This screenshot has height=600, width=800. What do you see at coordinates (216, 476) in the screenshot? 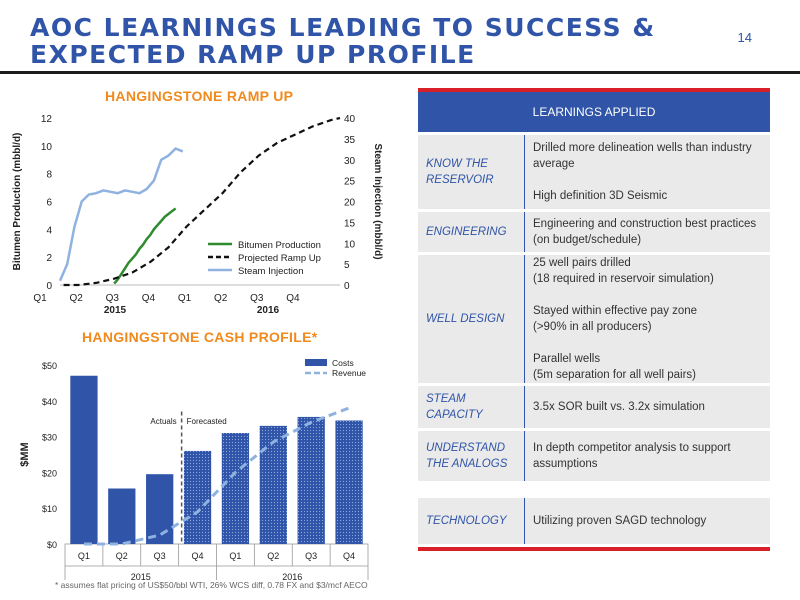
I see `cash-revenue-line` at bounding box center [216, 476].